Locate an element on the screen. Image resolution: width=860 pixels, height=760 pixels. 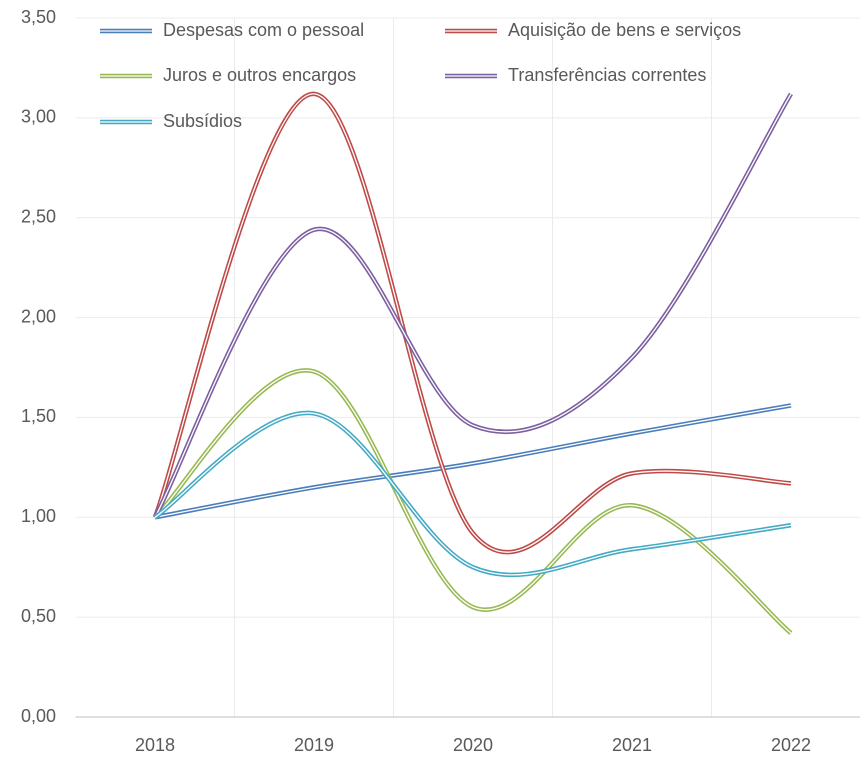
y-tick-label: 3,50 is located at coordinates (38, 17).